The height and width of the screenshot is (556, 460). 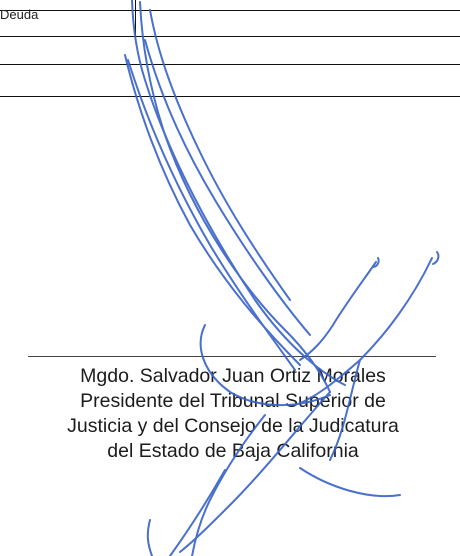 I want to click on signer-name: Mgdo. Salvador Juan Ortiz Morales, so click(x=233, y=376).